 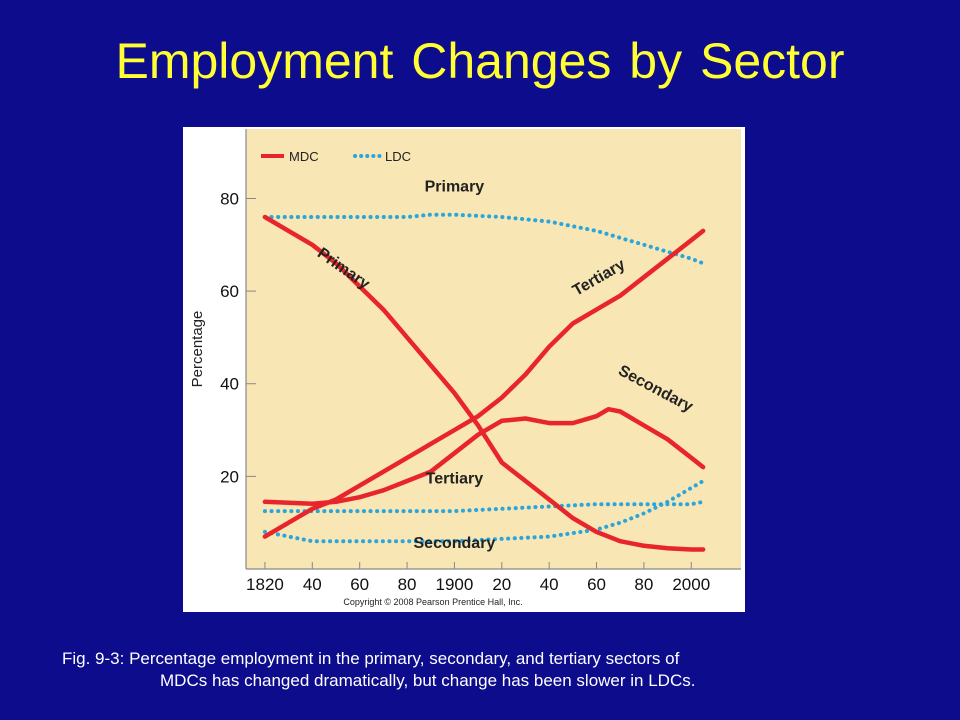 I want to click on y-tick-label: 60, so click(x=229, y=291).